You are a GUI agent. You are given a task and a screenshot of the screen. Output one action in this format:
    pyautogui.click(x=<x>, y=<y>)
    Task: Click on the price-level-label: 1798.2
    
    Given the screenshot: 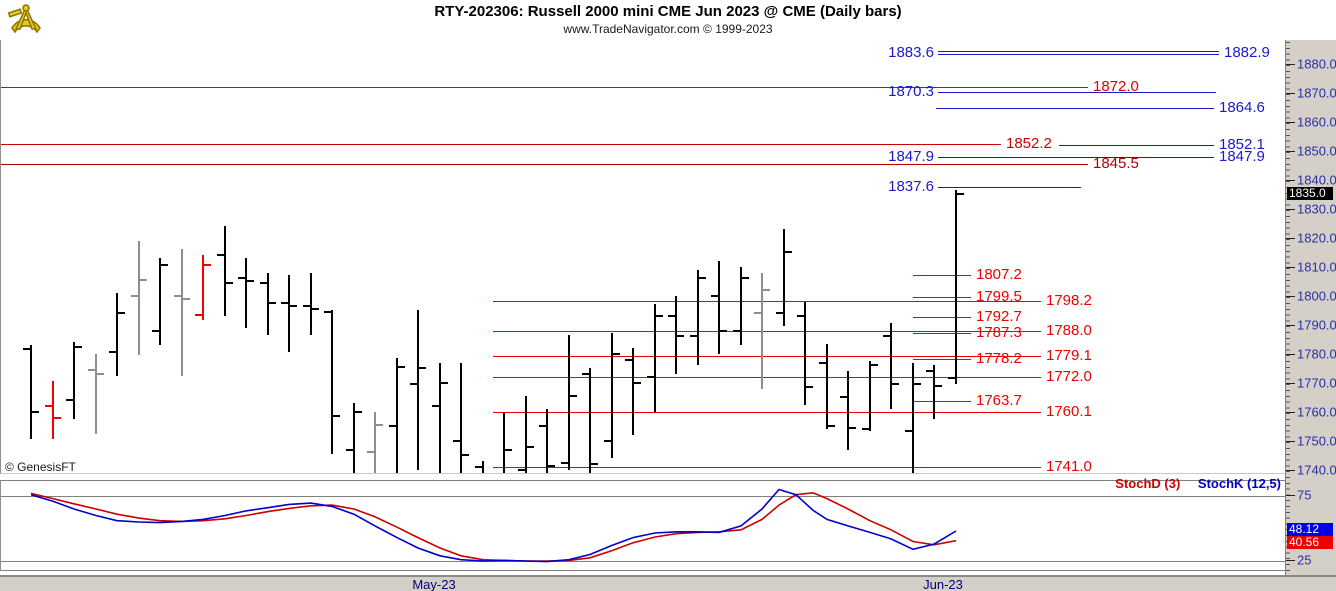 What is the action you would take?
    pyautogui.click(x=1069, y=301)
    